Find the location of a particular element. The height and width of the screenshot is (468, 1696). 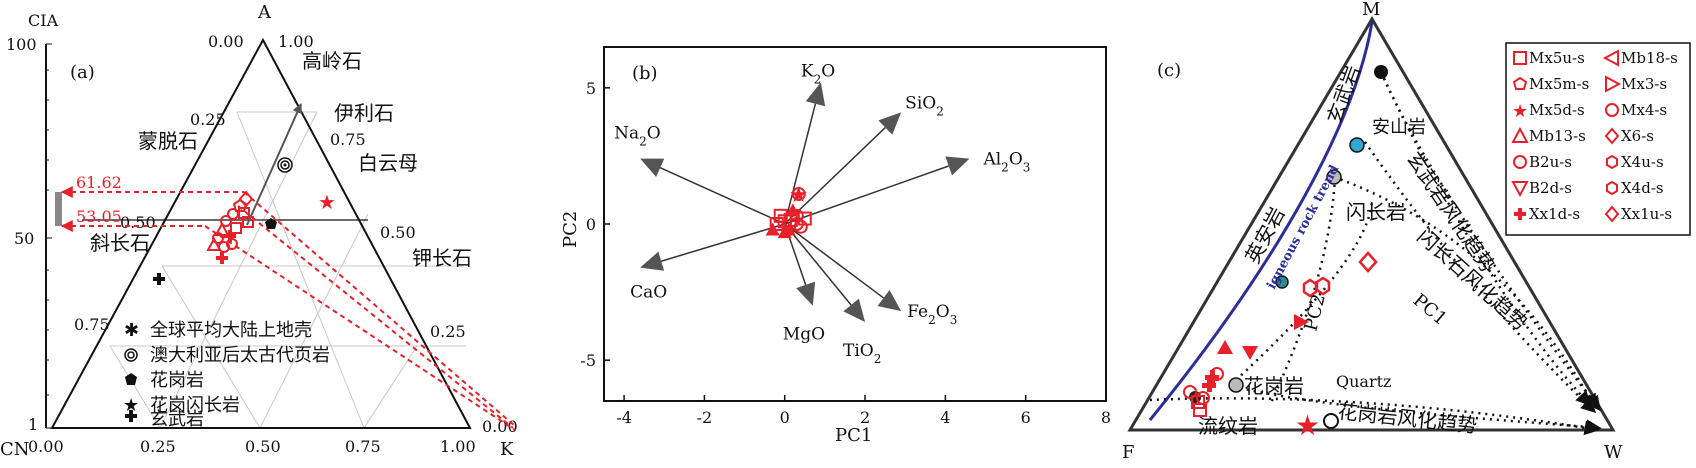

legend-cross-icon is located at coordinates (131, 416).